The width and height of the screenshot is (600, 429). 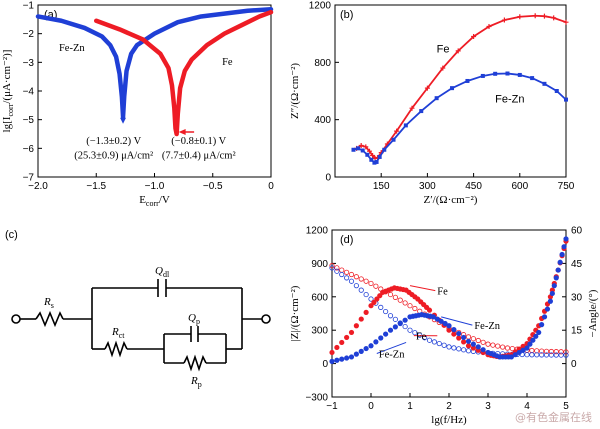 I want to click on d-annotation: Fe, so click(x=421, y=337).